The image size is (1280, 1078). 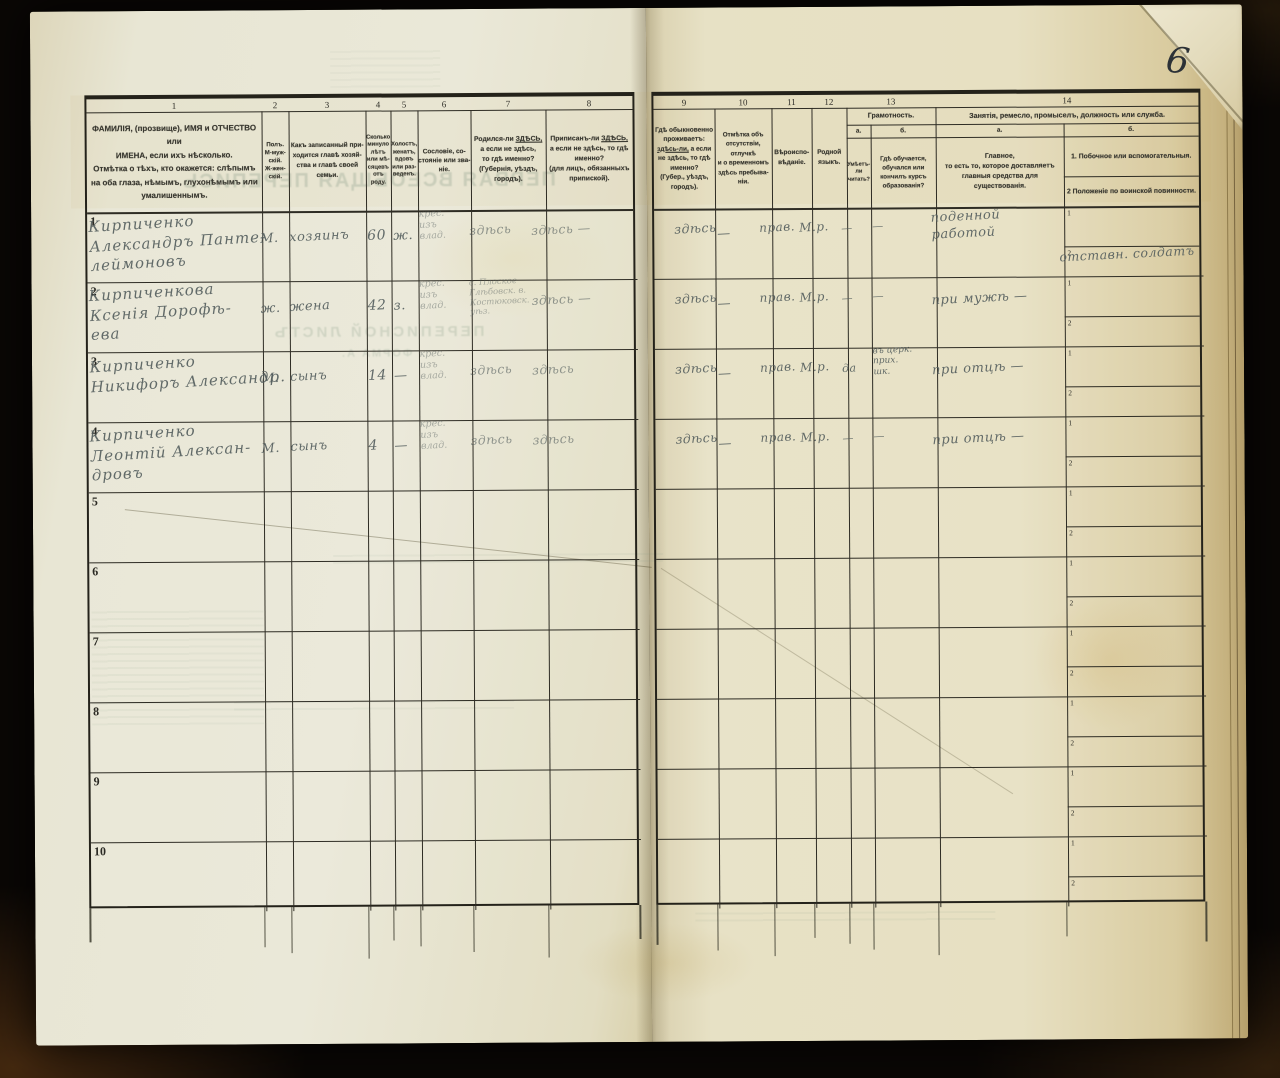 I want to click on handwritten-name-row4: Кирпиченко Леонтій Алексан- дровъ, so click(x=170, y=453).